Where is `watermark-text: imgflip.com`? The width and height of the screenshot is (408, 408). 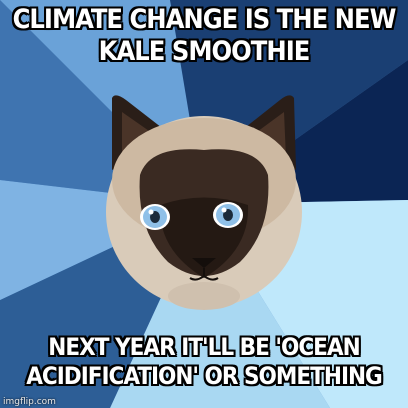
watermark-text: imgflip.com is located at coordinates (29, 402).